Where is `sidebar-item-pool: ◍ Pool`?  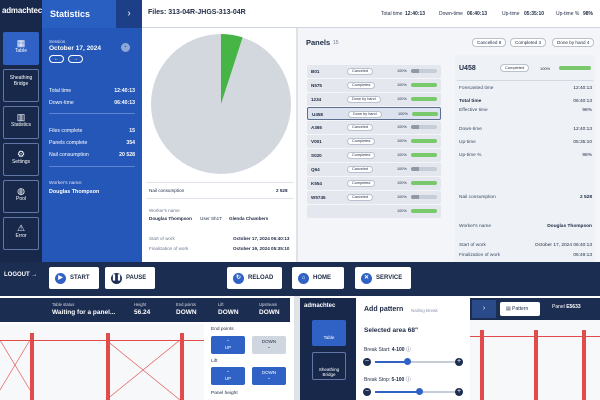
sidebar-item-pool: ◍ Pool is located at coordinates (21, 196).